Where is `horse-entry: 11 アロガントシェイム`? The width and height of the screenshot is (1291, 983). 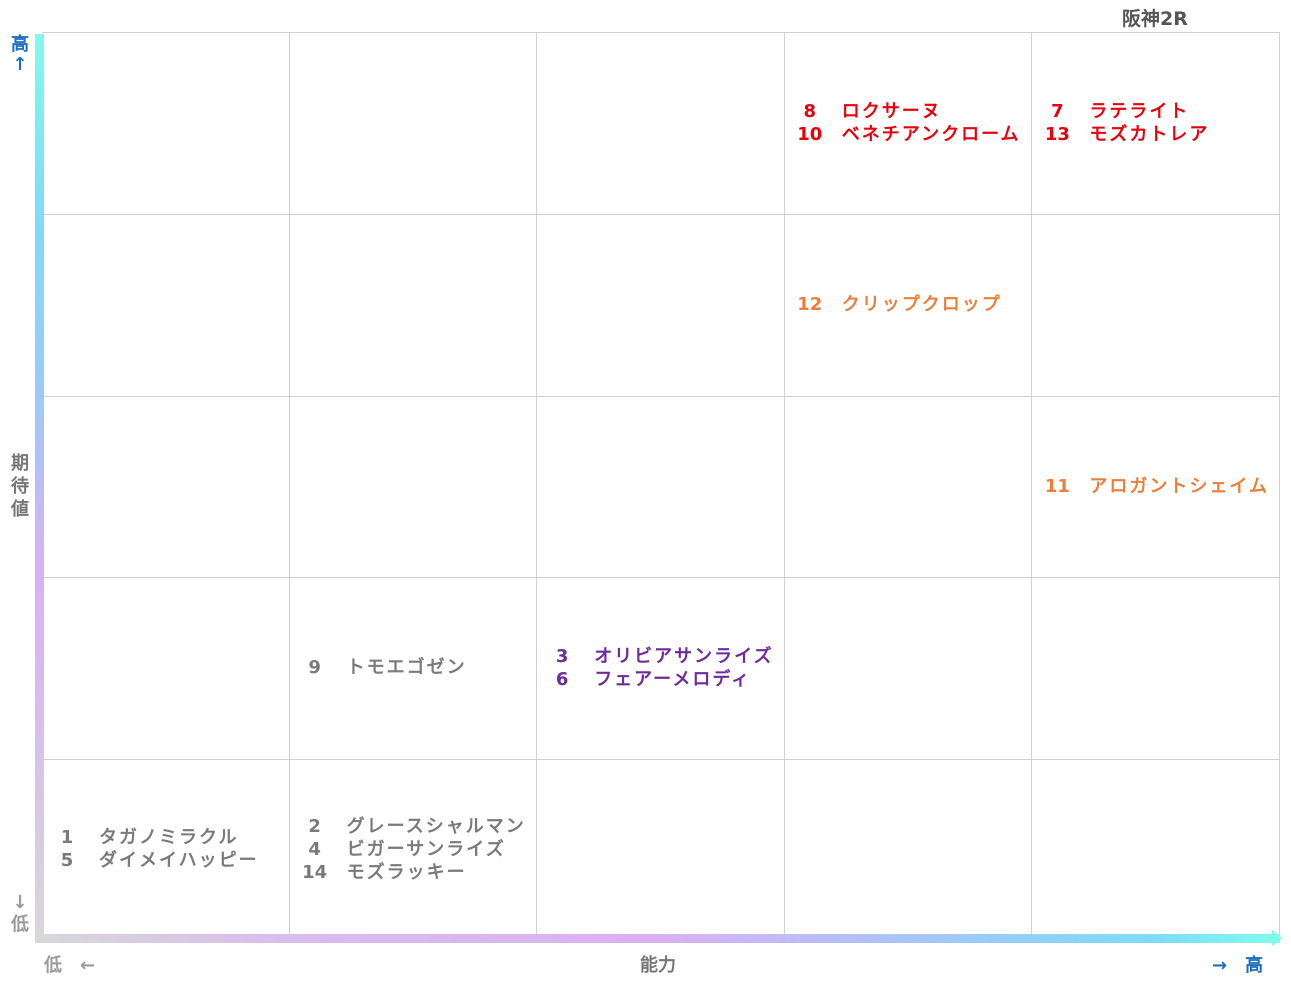 horse-entry: 11 アロガントシェイム is located at coordinates (1154, 486).